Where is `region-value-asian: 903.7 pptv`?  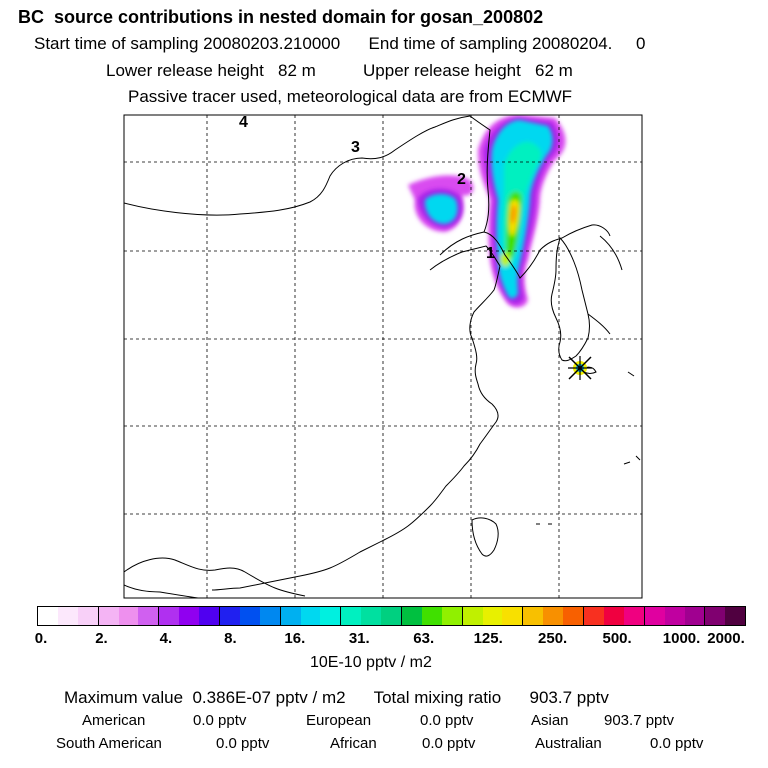 region-value-asian: 903.7 pptv is located at coordinates (639, 720).